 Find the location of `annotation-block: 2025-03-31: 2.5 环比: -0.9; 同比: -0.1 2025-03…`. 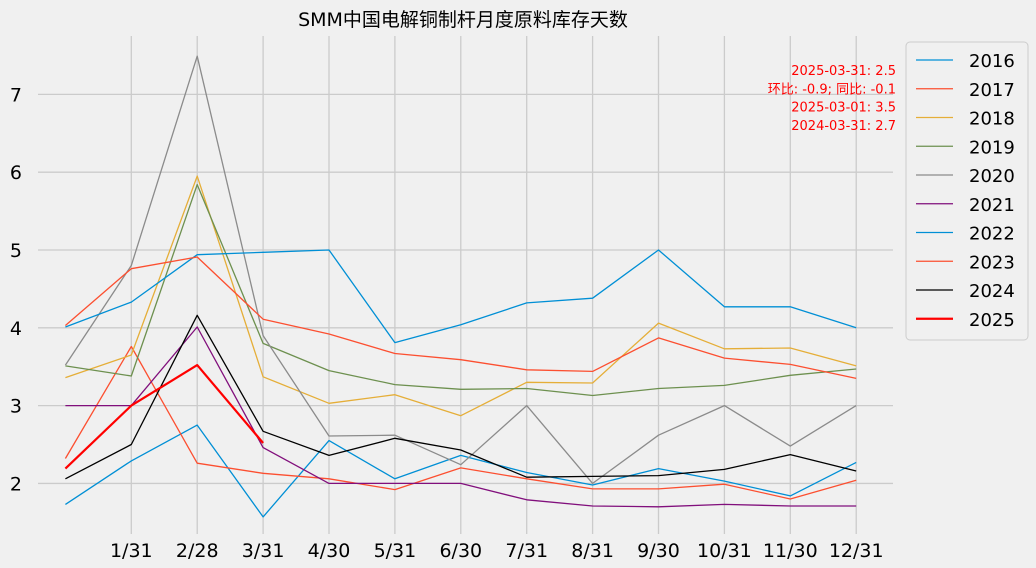

annotation-block: 2025-03-31: 2.5 环比: -0.9; 同比: -0.1 2025-03… is located at coordinates (832, 99).